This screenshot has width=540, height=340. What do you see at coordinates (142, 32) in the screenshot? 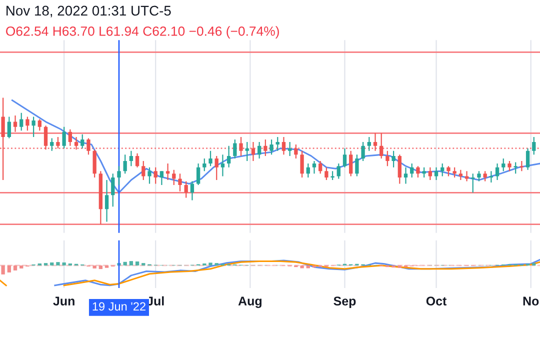
I see `chart-subtitle: O62.54 H63.70 L61.94 C62.10 −0.46 (−0.74%)` at bounding box center [142, 32].